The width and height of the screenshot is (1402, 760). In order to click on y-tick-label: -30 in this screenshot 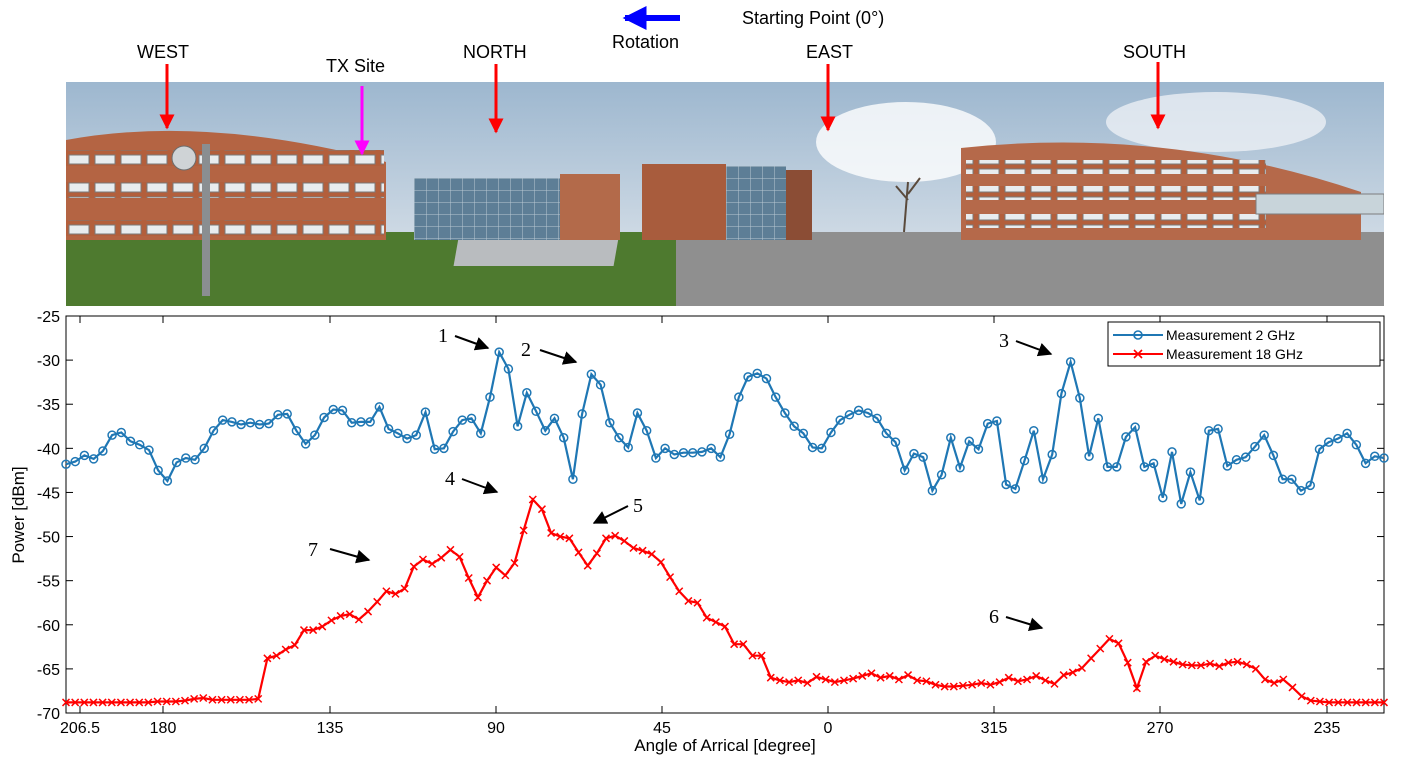, I will do `click(48, 361)`.